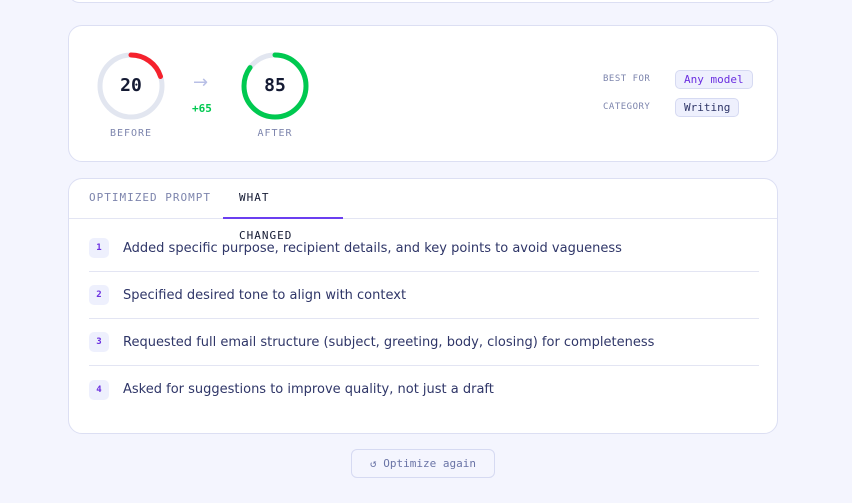 The image size is (852, 503). Describe the element at coordinates (99, 248) in the screenshot. I see `change-number: 1` at that location.